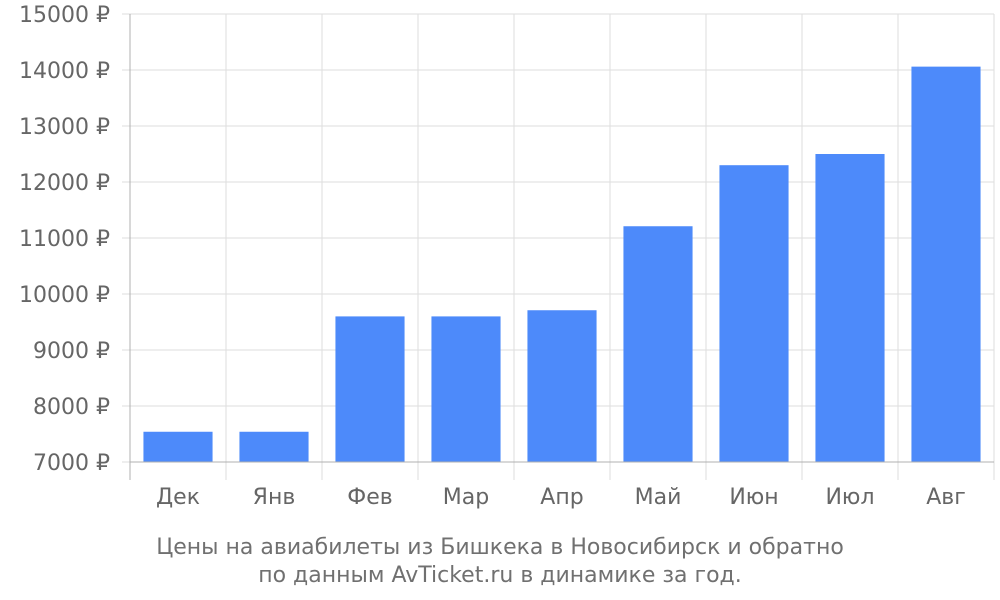 The height and width of the screenshot is (600, 1000). What do you see at coordinates (71, 407) in the screenshot?
I see `y-tick-label: 8000 ₽` at bounding box center [71, 407].